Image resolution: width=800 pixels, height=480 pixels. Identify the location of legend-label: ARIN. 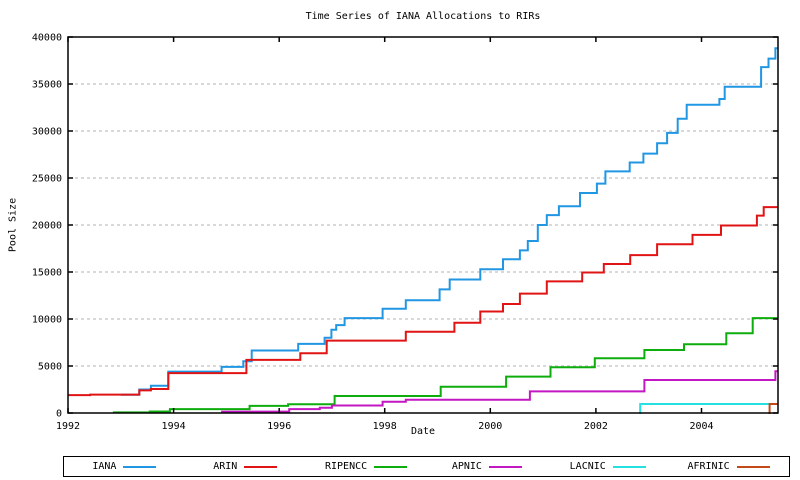
(225, 466).